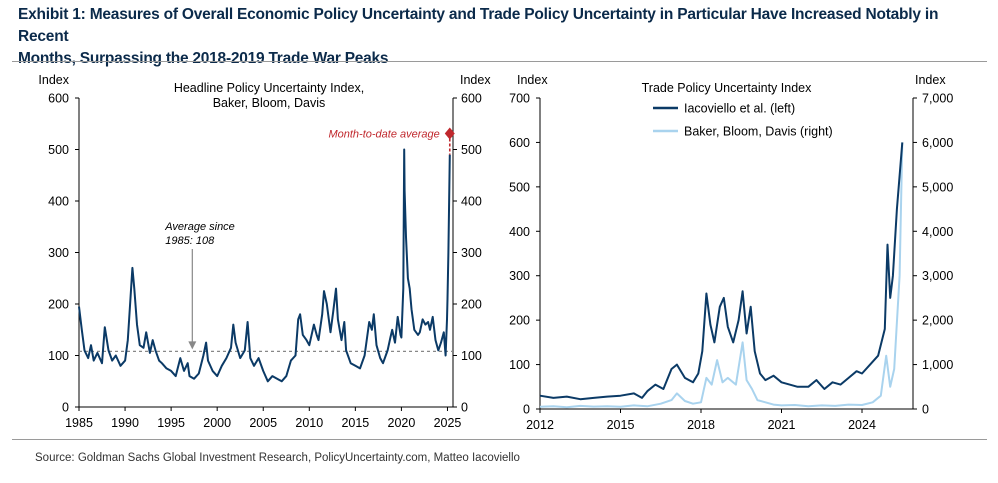 The width and height of the screenshot is (998, 483). I want to click on top-divider, so click(499, 61).